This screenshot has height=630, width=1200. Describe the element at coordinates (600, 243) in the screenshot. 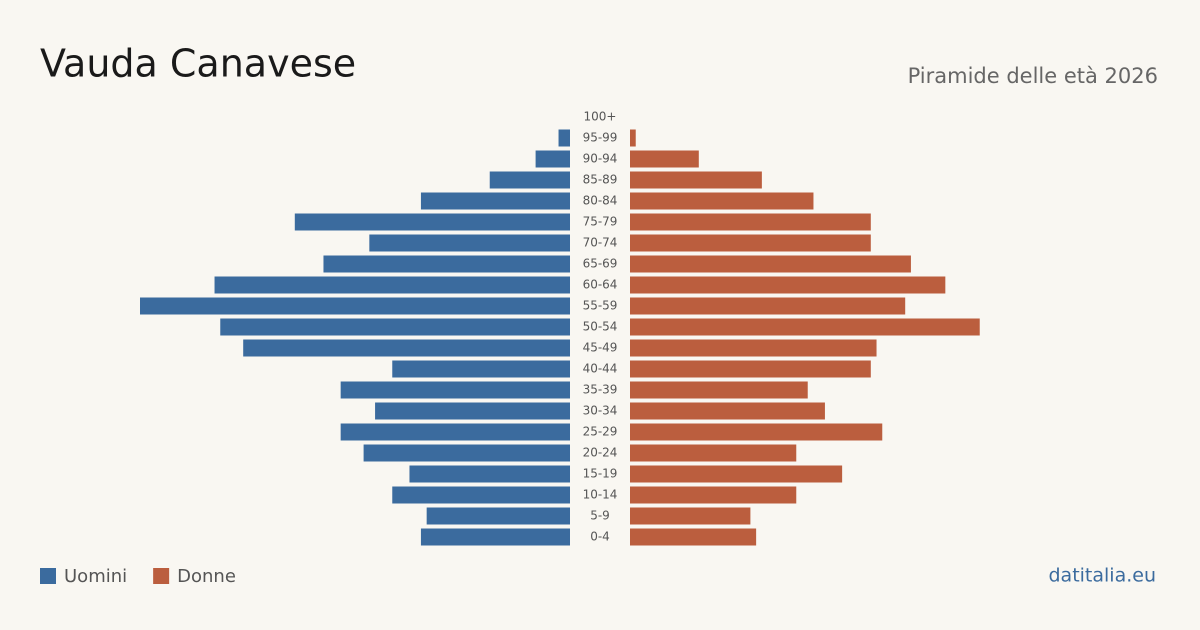

I see `age-label: 70-74` at that location.